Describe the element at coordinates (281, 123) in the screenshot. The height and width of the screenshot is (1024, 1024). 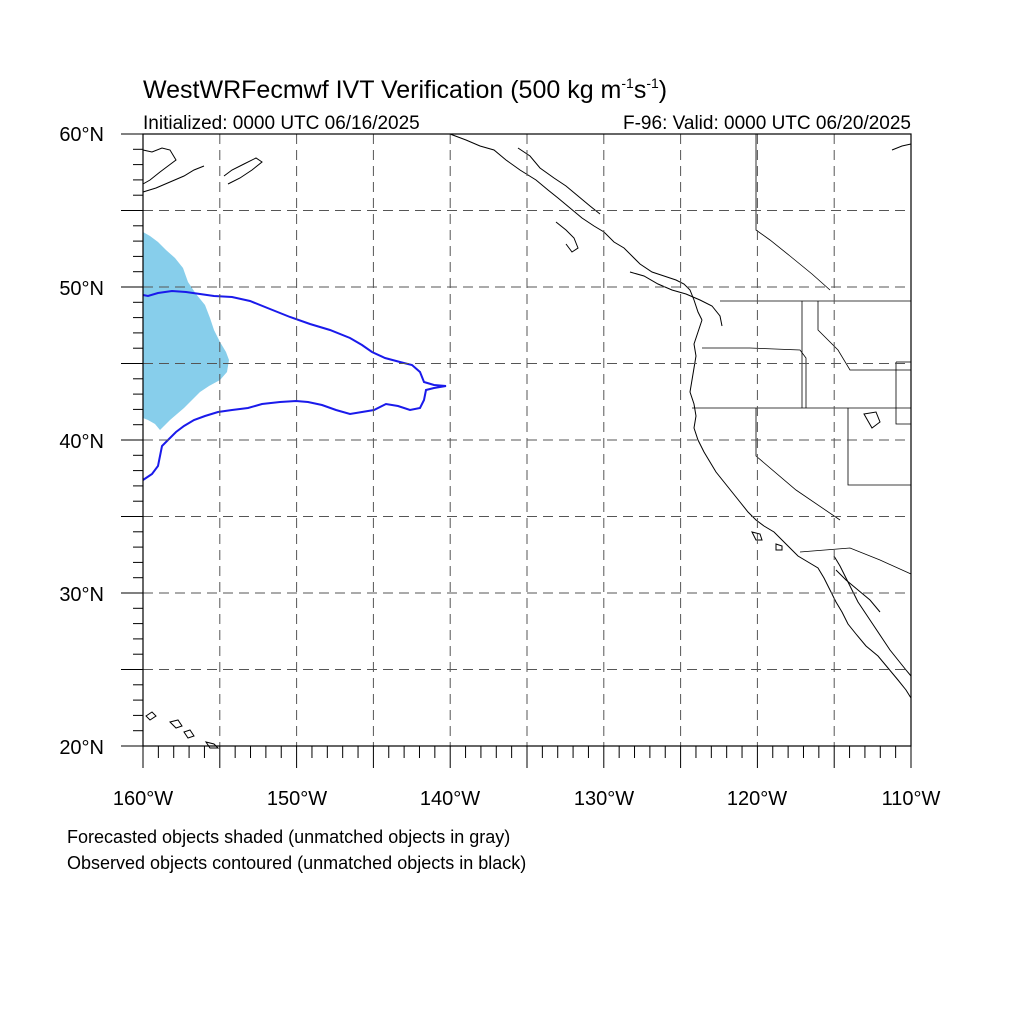
I see `init-time-label: Initialized: 0000 UTC 06/16/2025` at that location.